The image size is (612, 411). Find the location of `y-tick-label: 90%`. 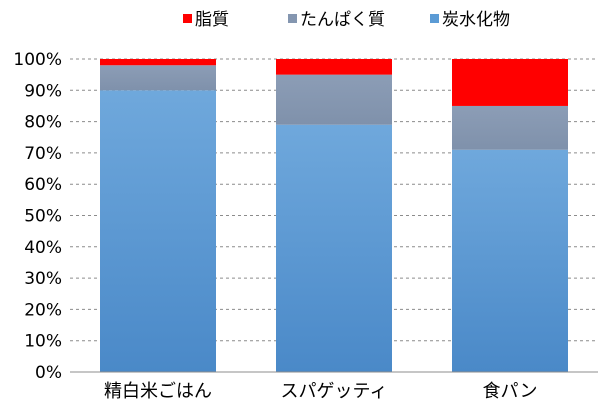

y-tick-label: 90% is located at coordinates (43, 91).